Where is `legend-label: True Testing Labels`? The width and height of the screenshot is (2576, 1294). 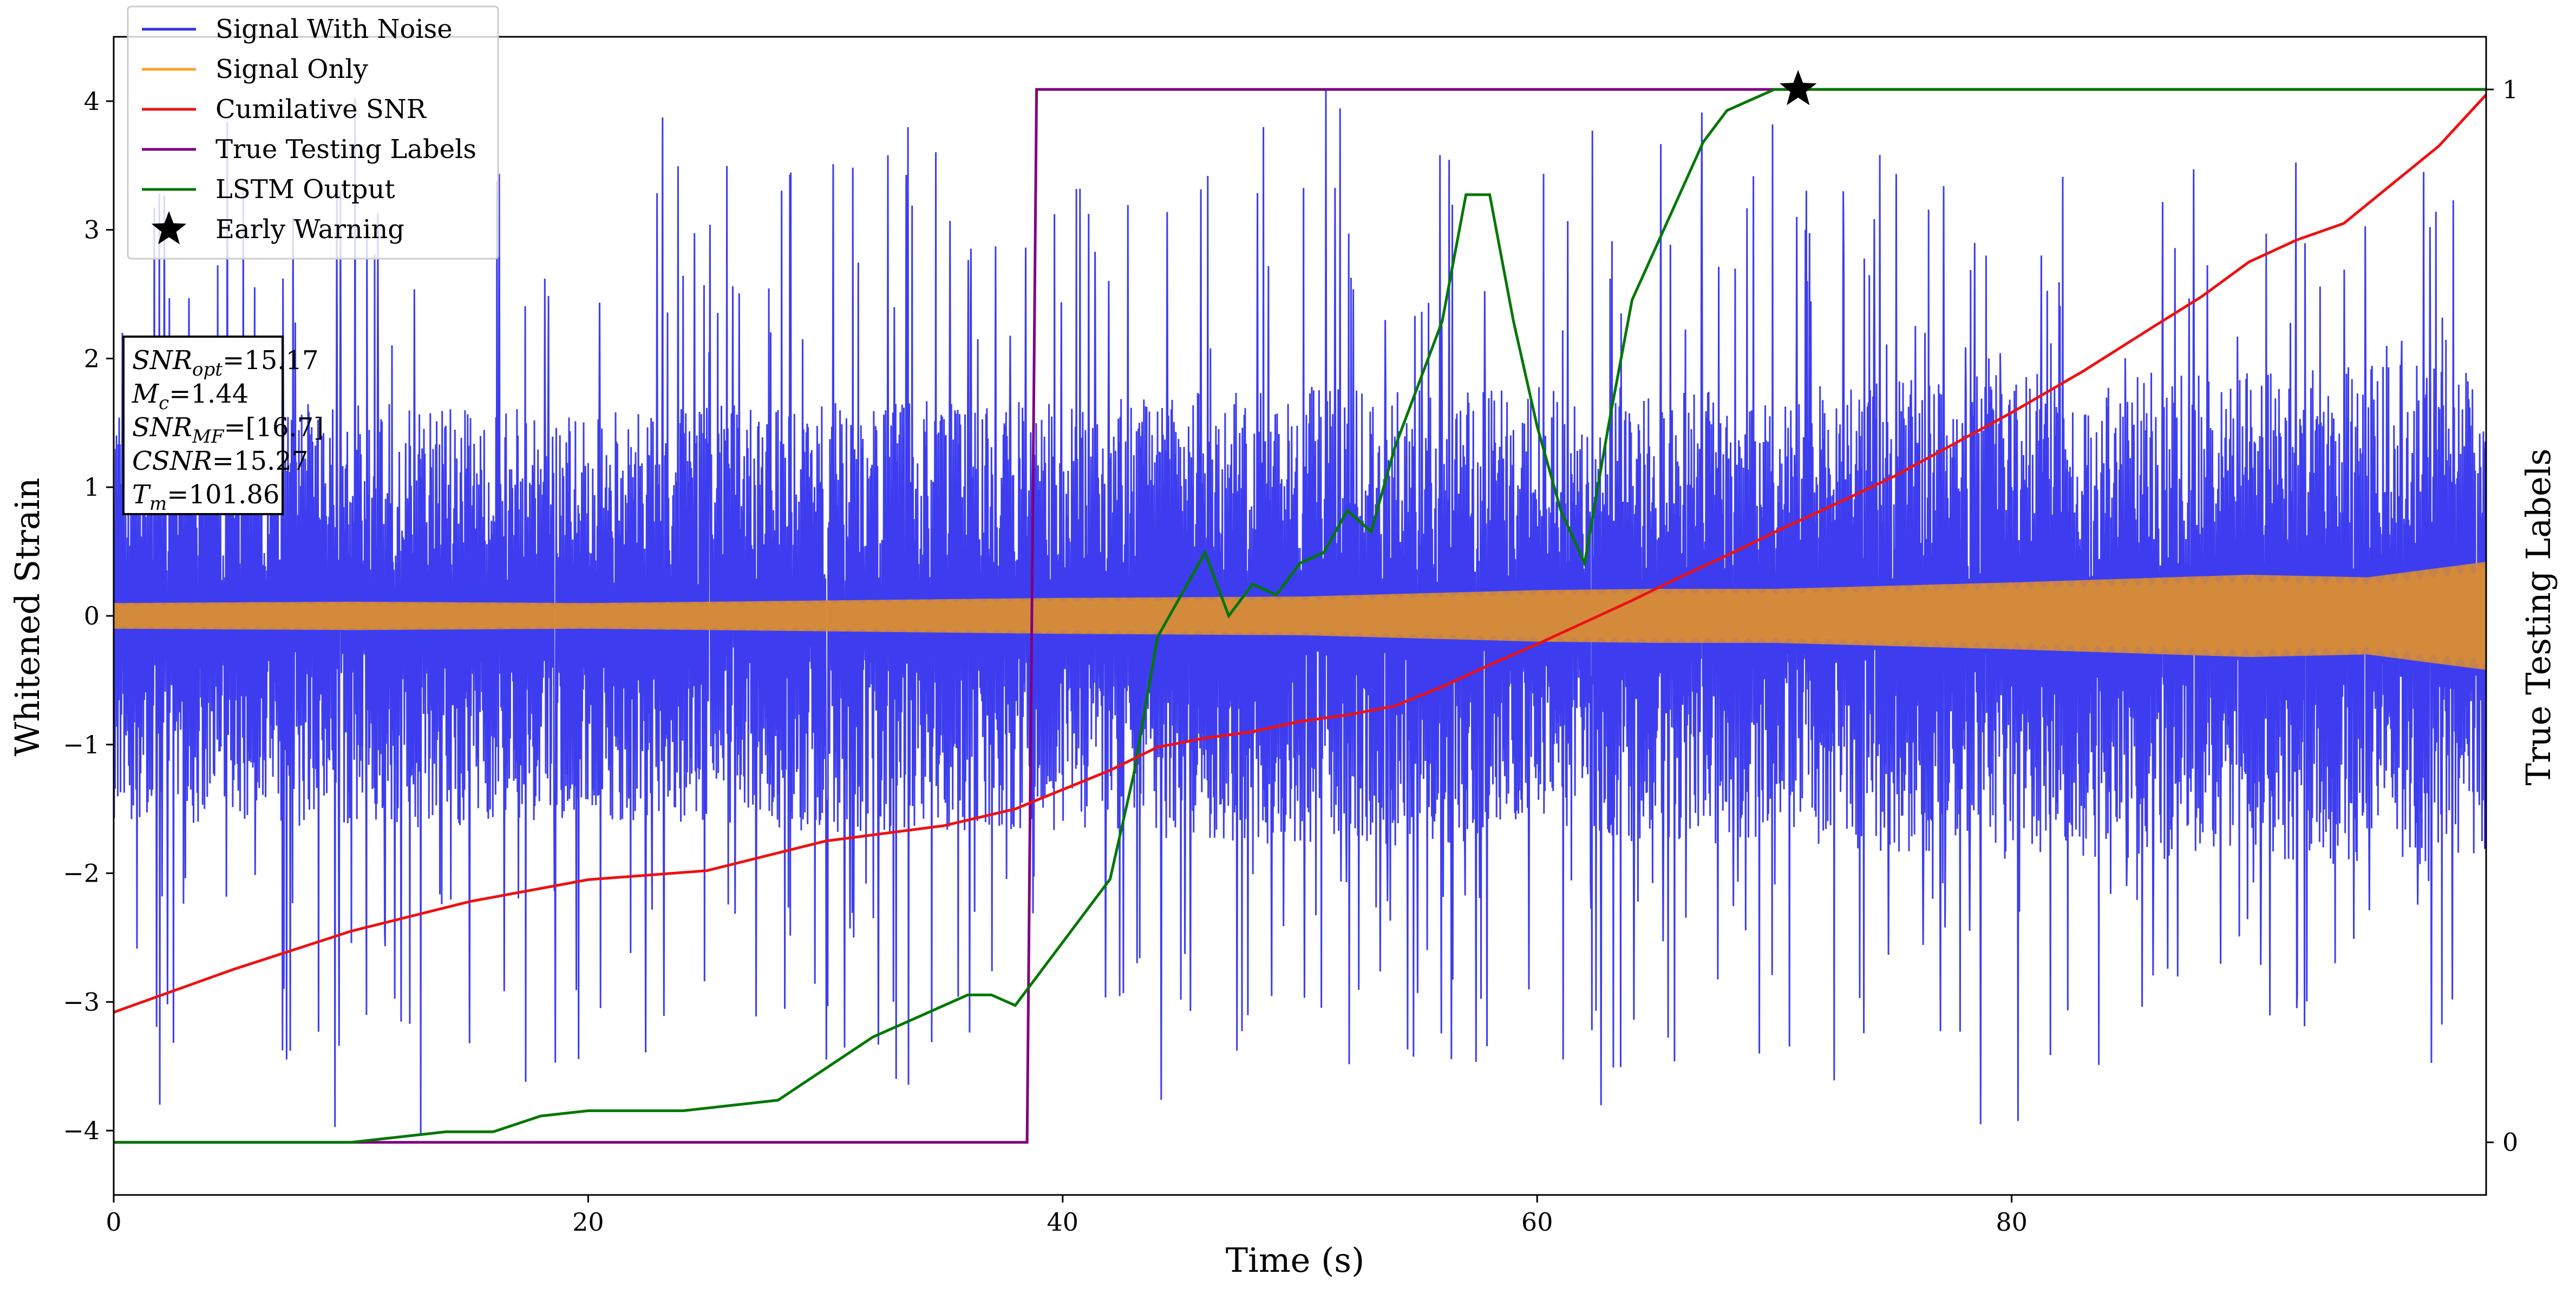 legend-label: True Testing Labels is located at coordinates (345, 149).